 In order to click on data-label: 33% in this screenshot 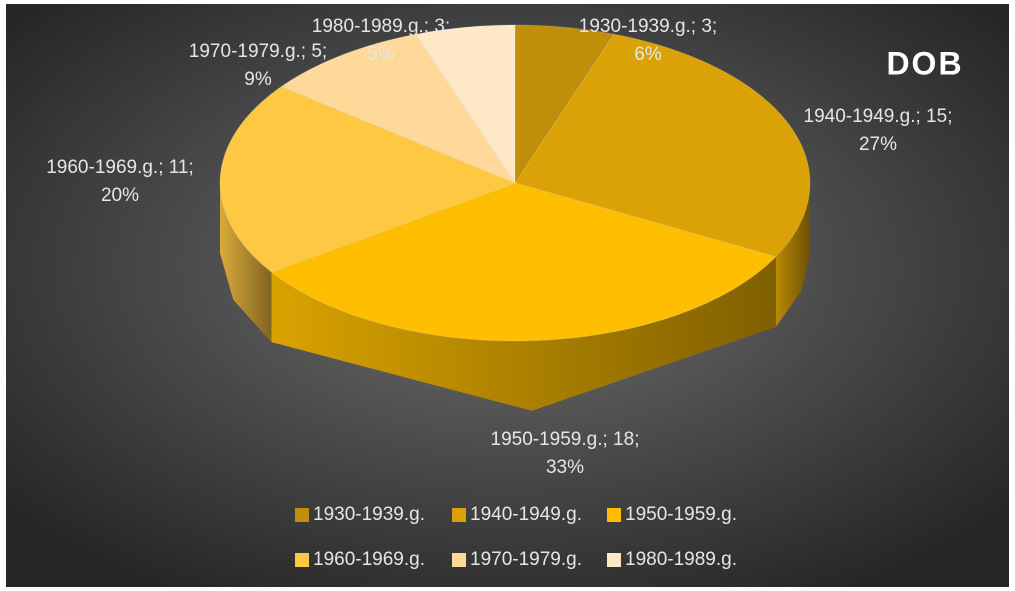, I will do `click(565, 467)`.